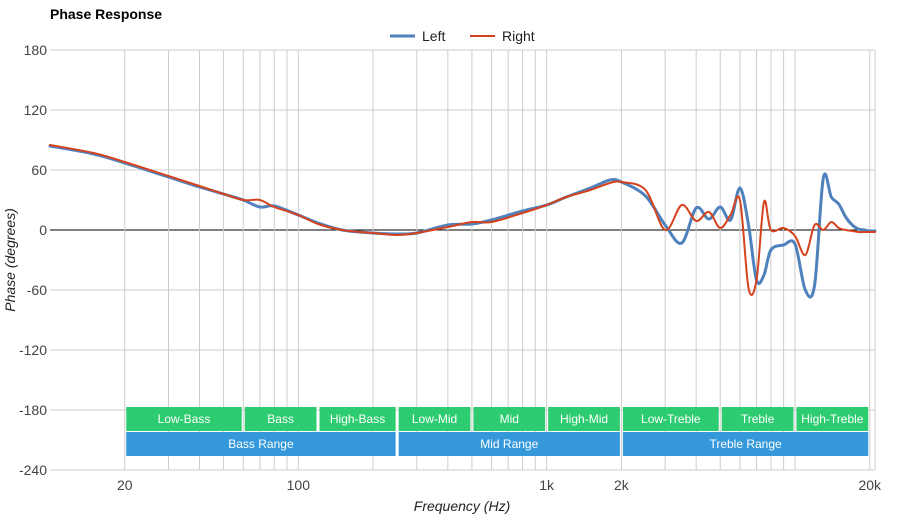  I want to click on band-label: Treble, so click(758, 419).